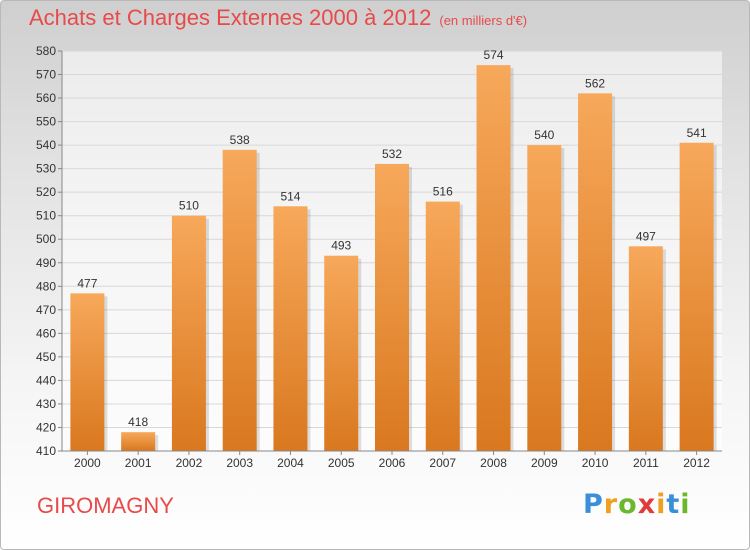 The height and width of the screenshot is (550, 750). I want to click on x-tick-label: 2004, so click(290, 463).